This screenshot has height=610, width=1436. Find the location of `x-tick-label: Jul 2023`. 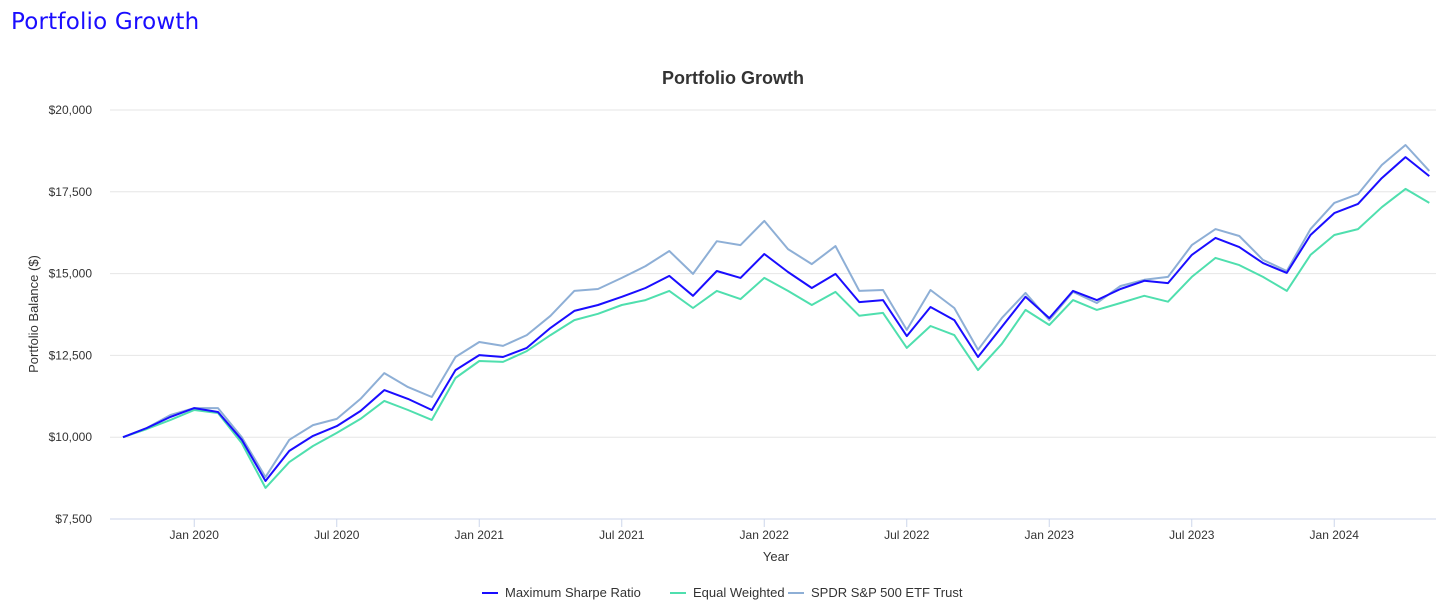

x-tick-label: Jul 2023 is located at coordinates (1192, 535).